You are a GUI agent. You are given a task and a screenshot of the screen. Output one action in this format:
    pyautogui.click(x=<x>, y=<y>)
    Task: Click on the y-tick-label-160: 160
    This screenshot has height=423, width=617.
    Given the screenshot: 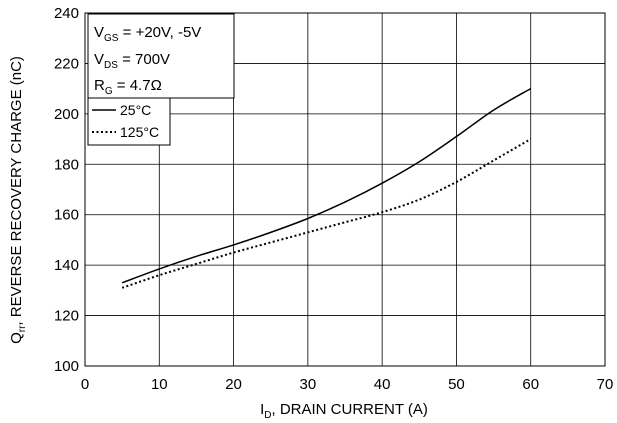 What is the action you would take?
    pyautogui.click(x=66, y=215)
    